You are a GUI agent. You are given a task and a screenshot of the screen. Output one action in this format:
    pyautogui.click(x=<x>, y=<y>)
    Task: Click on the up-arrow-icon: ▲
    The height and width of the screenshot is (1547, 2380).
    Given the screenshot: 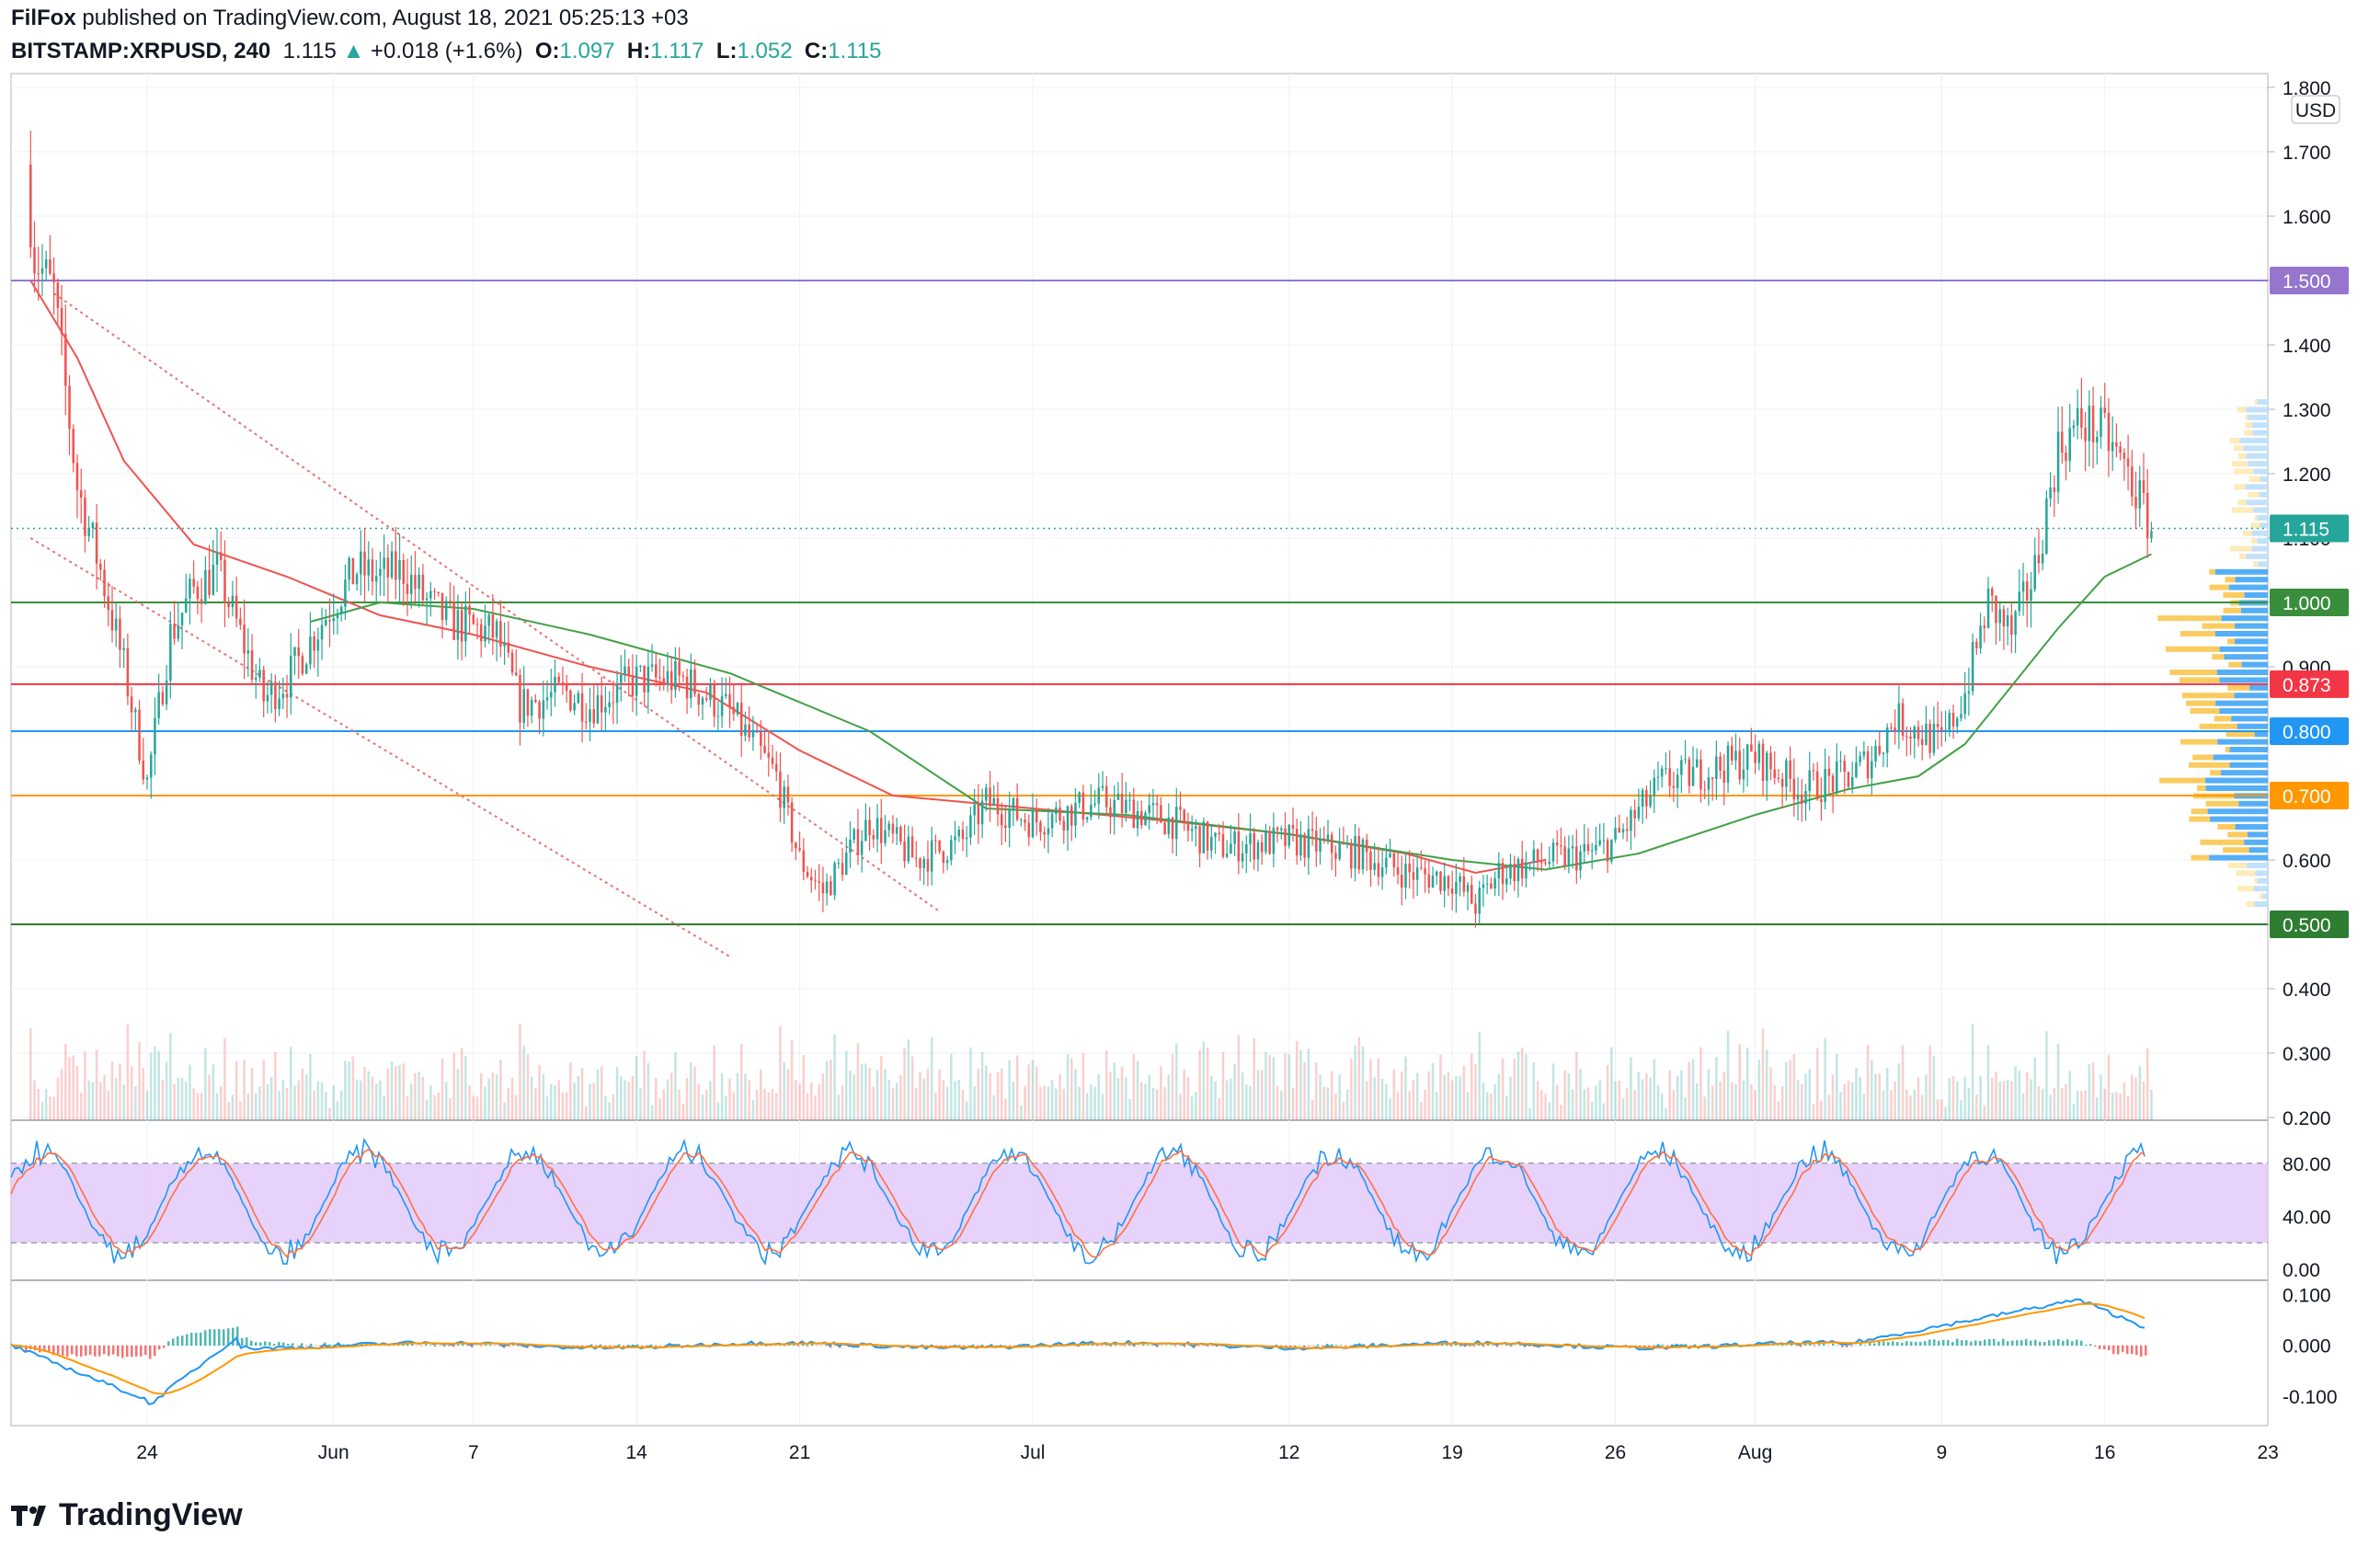 What is the action you would take?
    pyautogui.click(x=353, y=51)
    